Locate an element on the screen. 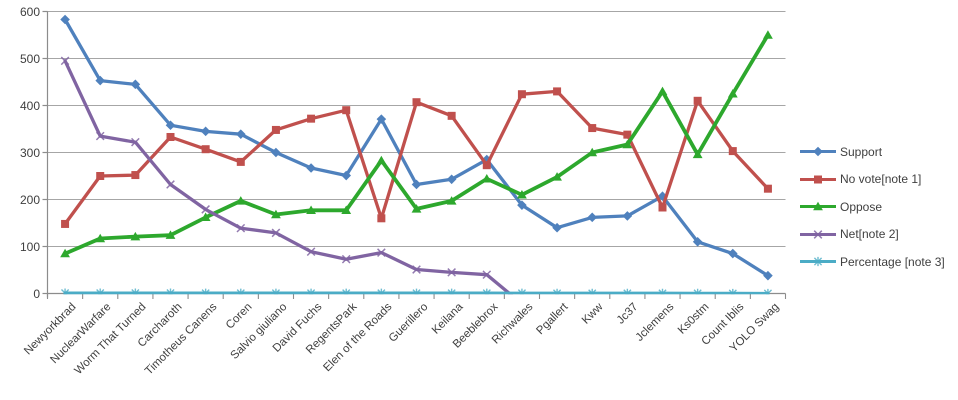 Image resolution: width=958 pixels, height=400 pixels. y-tick-label: 500 is located at coordinates (29, 58).